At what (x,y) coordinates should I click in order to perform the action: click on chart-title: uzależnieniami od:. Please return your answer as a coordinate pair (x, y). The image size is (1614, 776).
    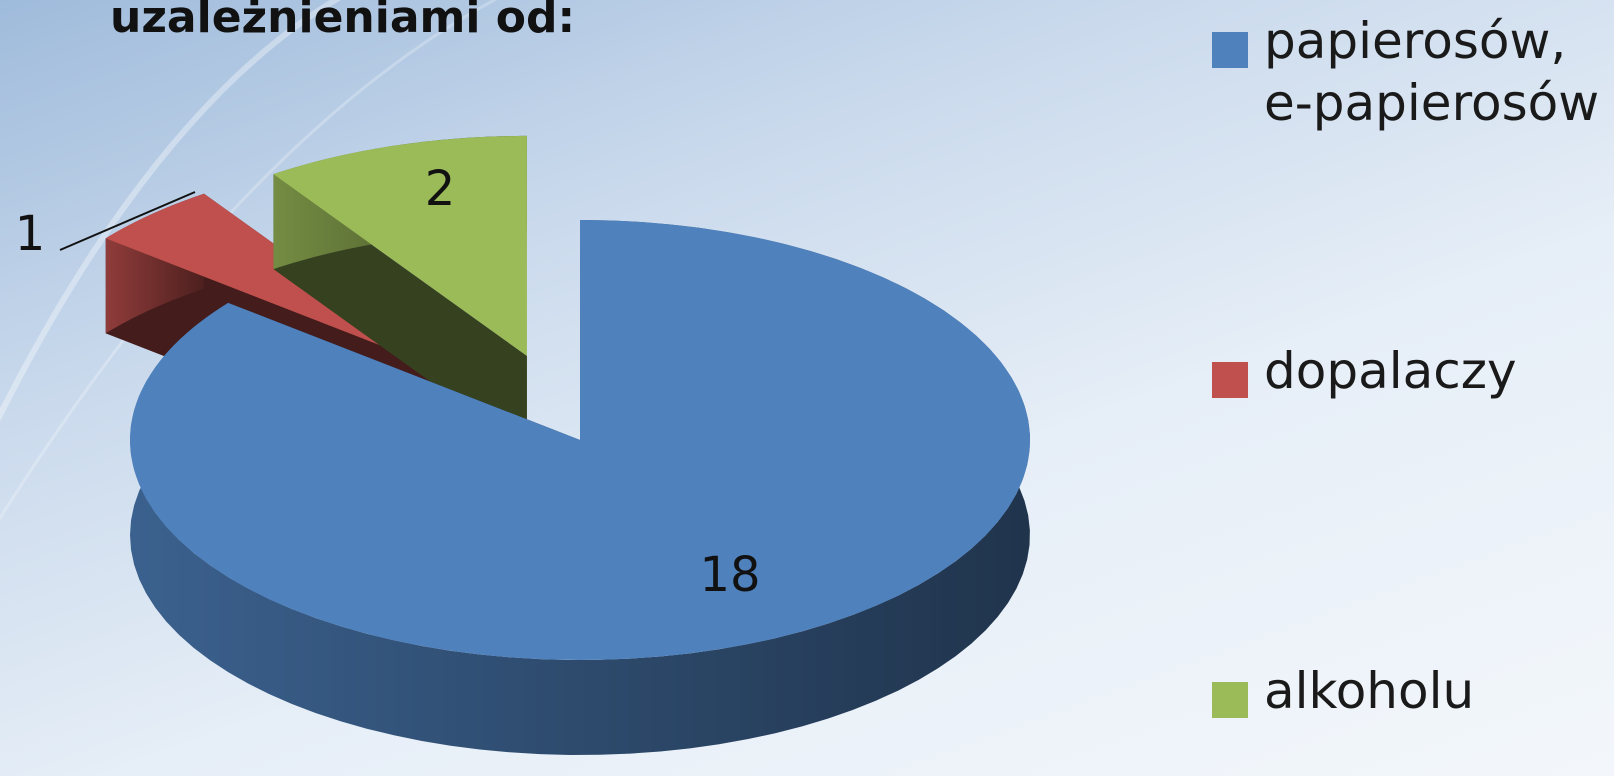
    Looking at the image, I should click on (342, 21).